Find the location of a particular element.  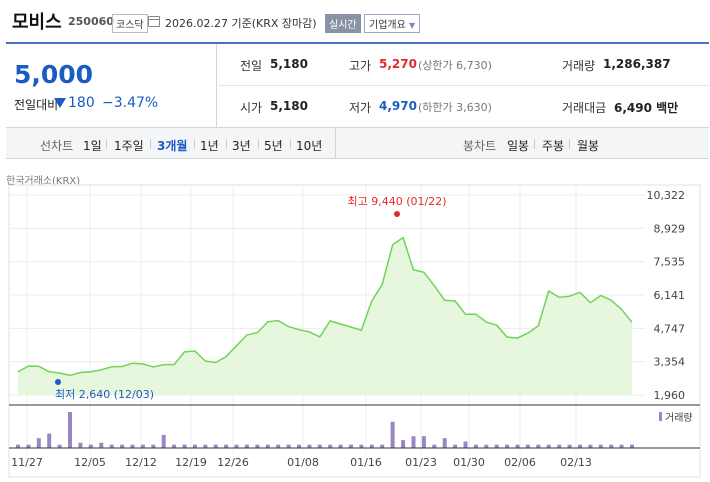

volume-legend-swatch is located at coordinates (660, 416).